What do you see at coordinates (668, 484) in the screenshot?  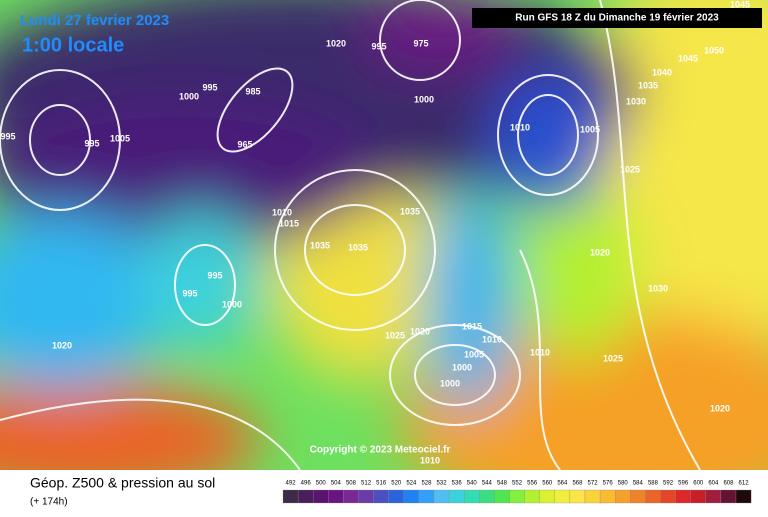 I see `scale-label: 592` at bounding box center [668, 484].